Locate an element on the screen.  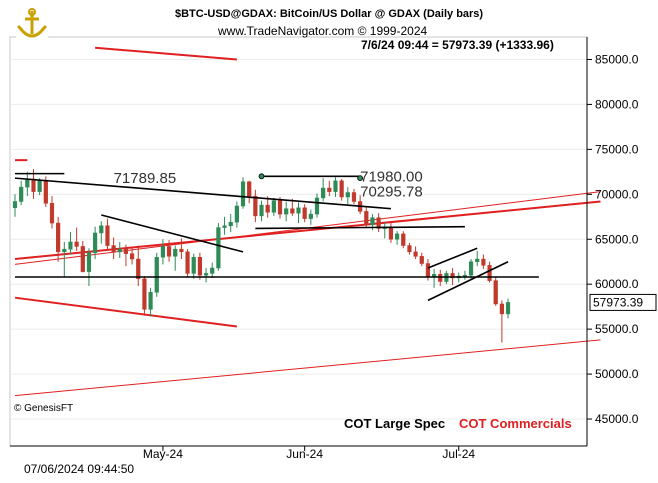
source-credit: © GenesisFT is located at coordinates (44, 408).